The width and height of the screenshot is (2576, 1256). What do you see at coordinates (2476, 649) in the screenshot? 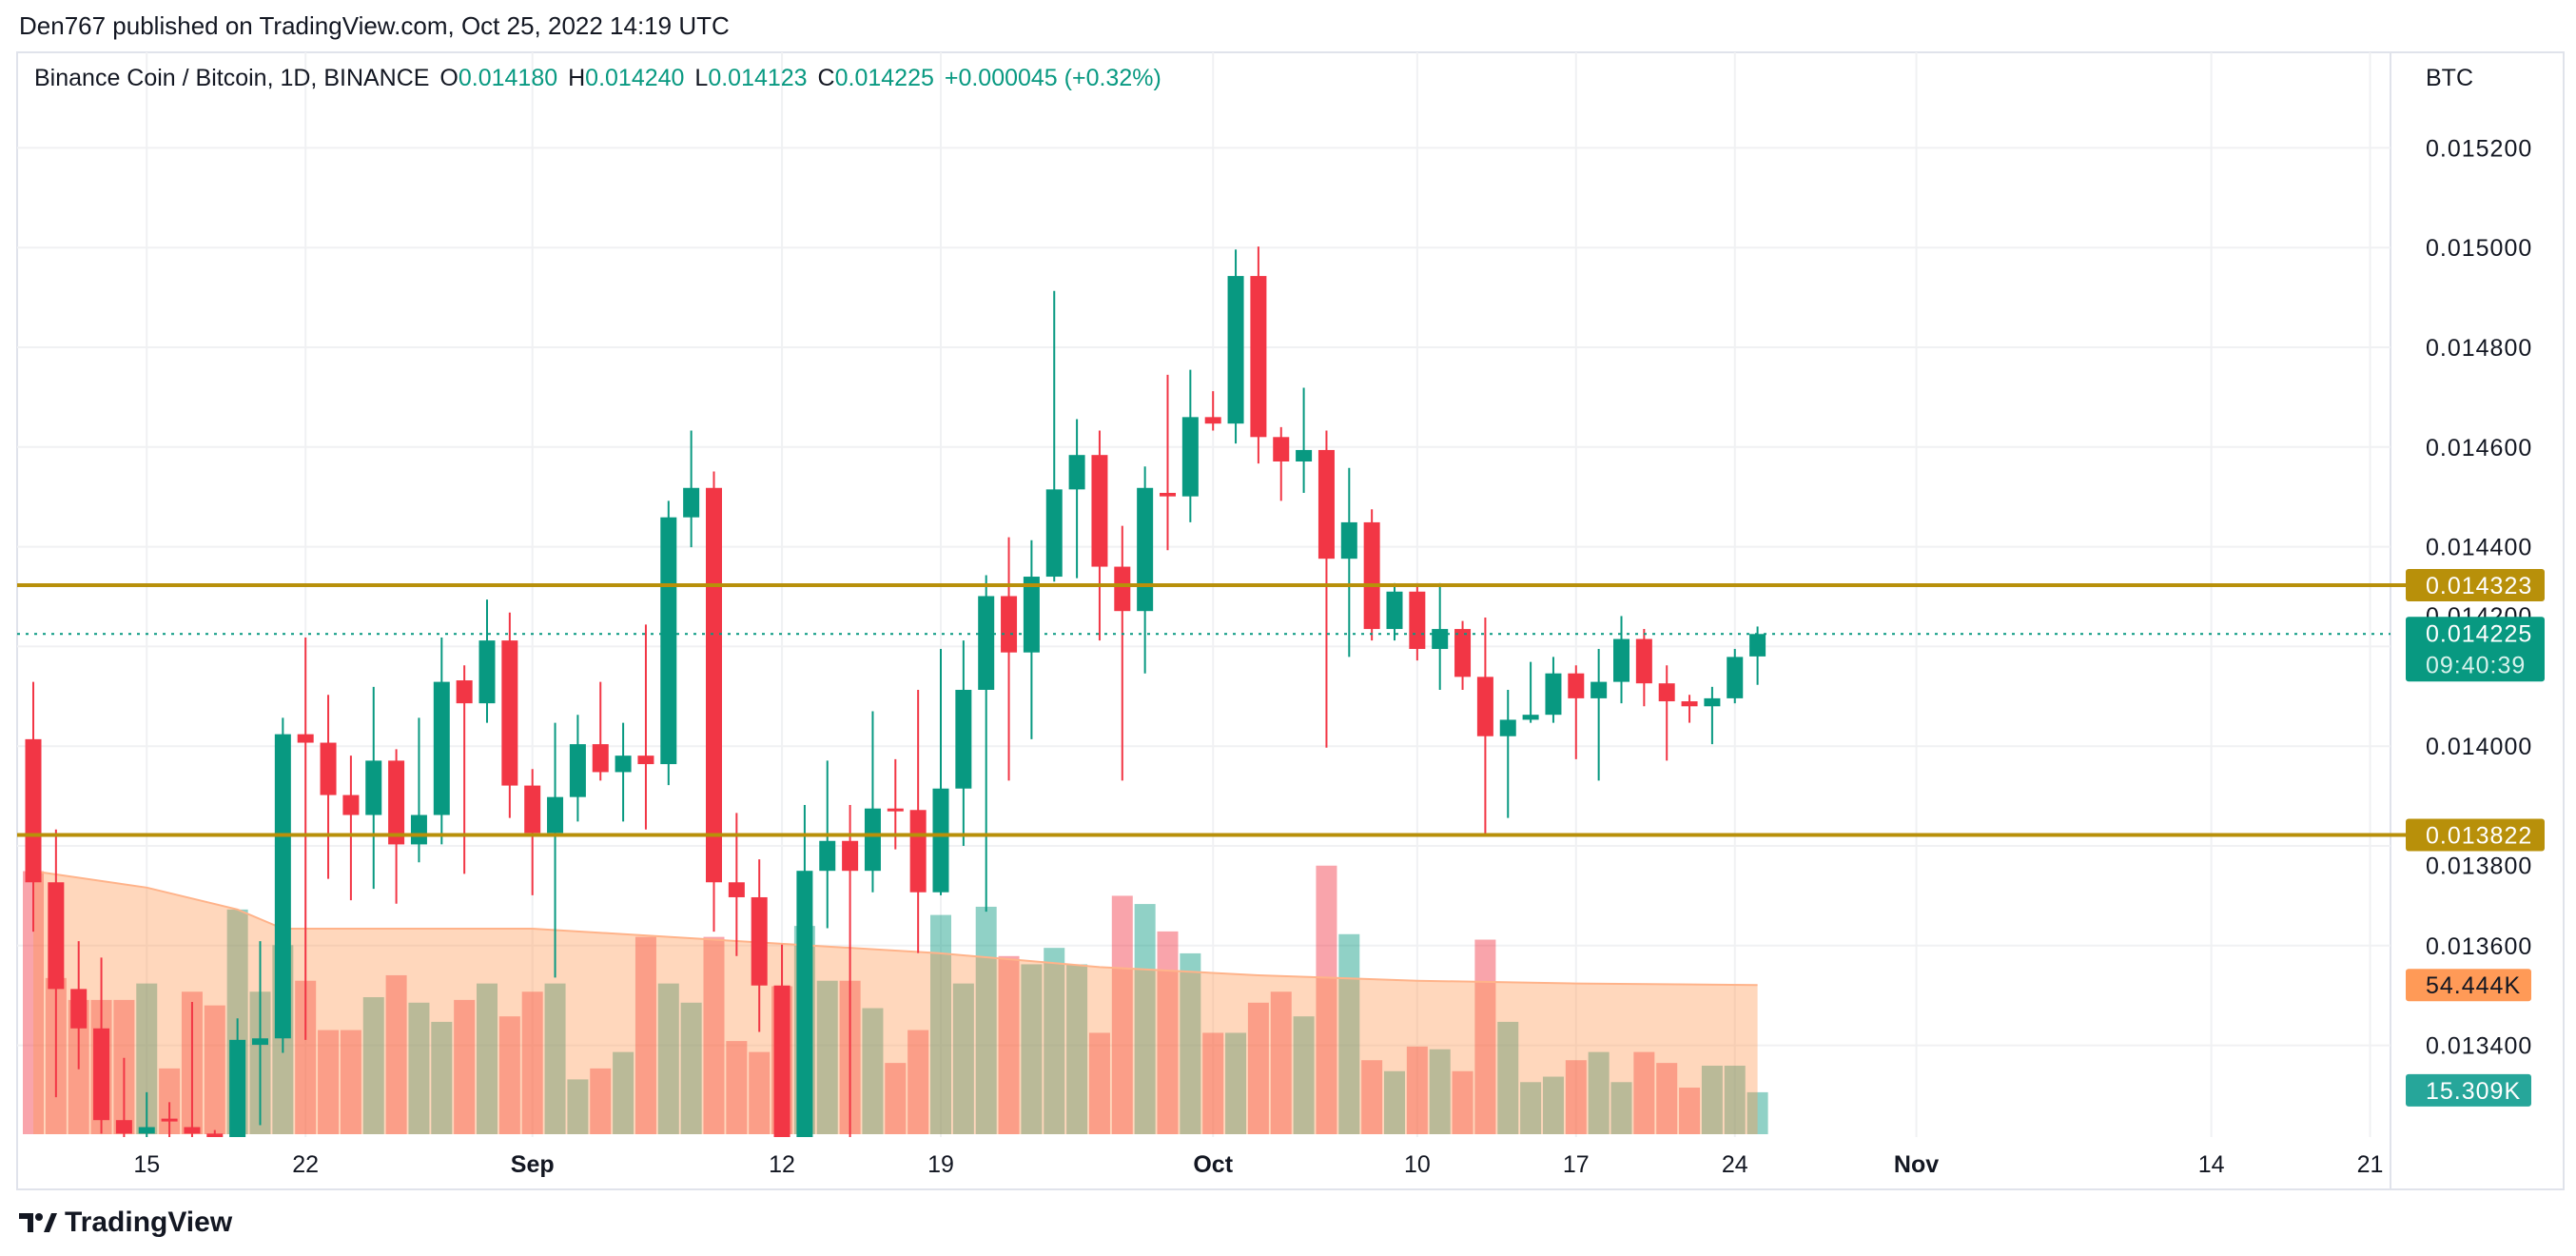
I see `last-price-tag` at bounding box center [2476, 649].